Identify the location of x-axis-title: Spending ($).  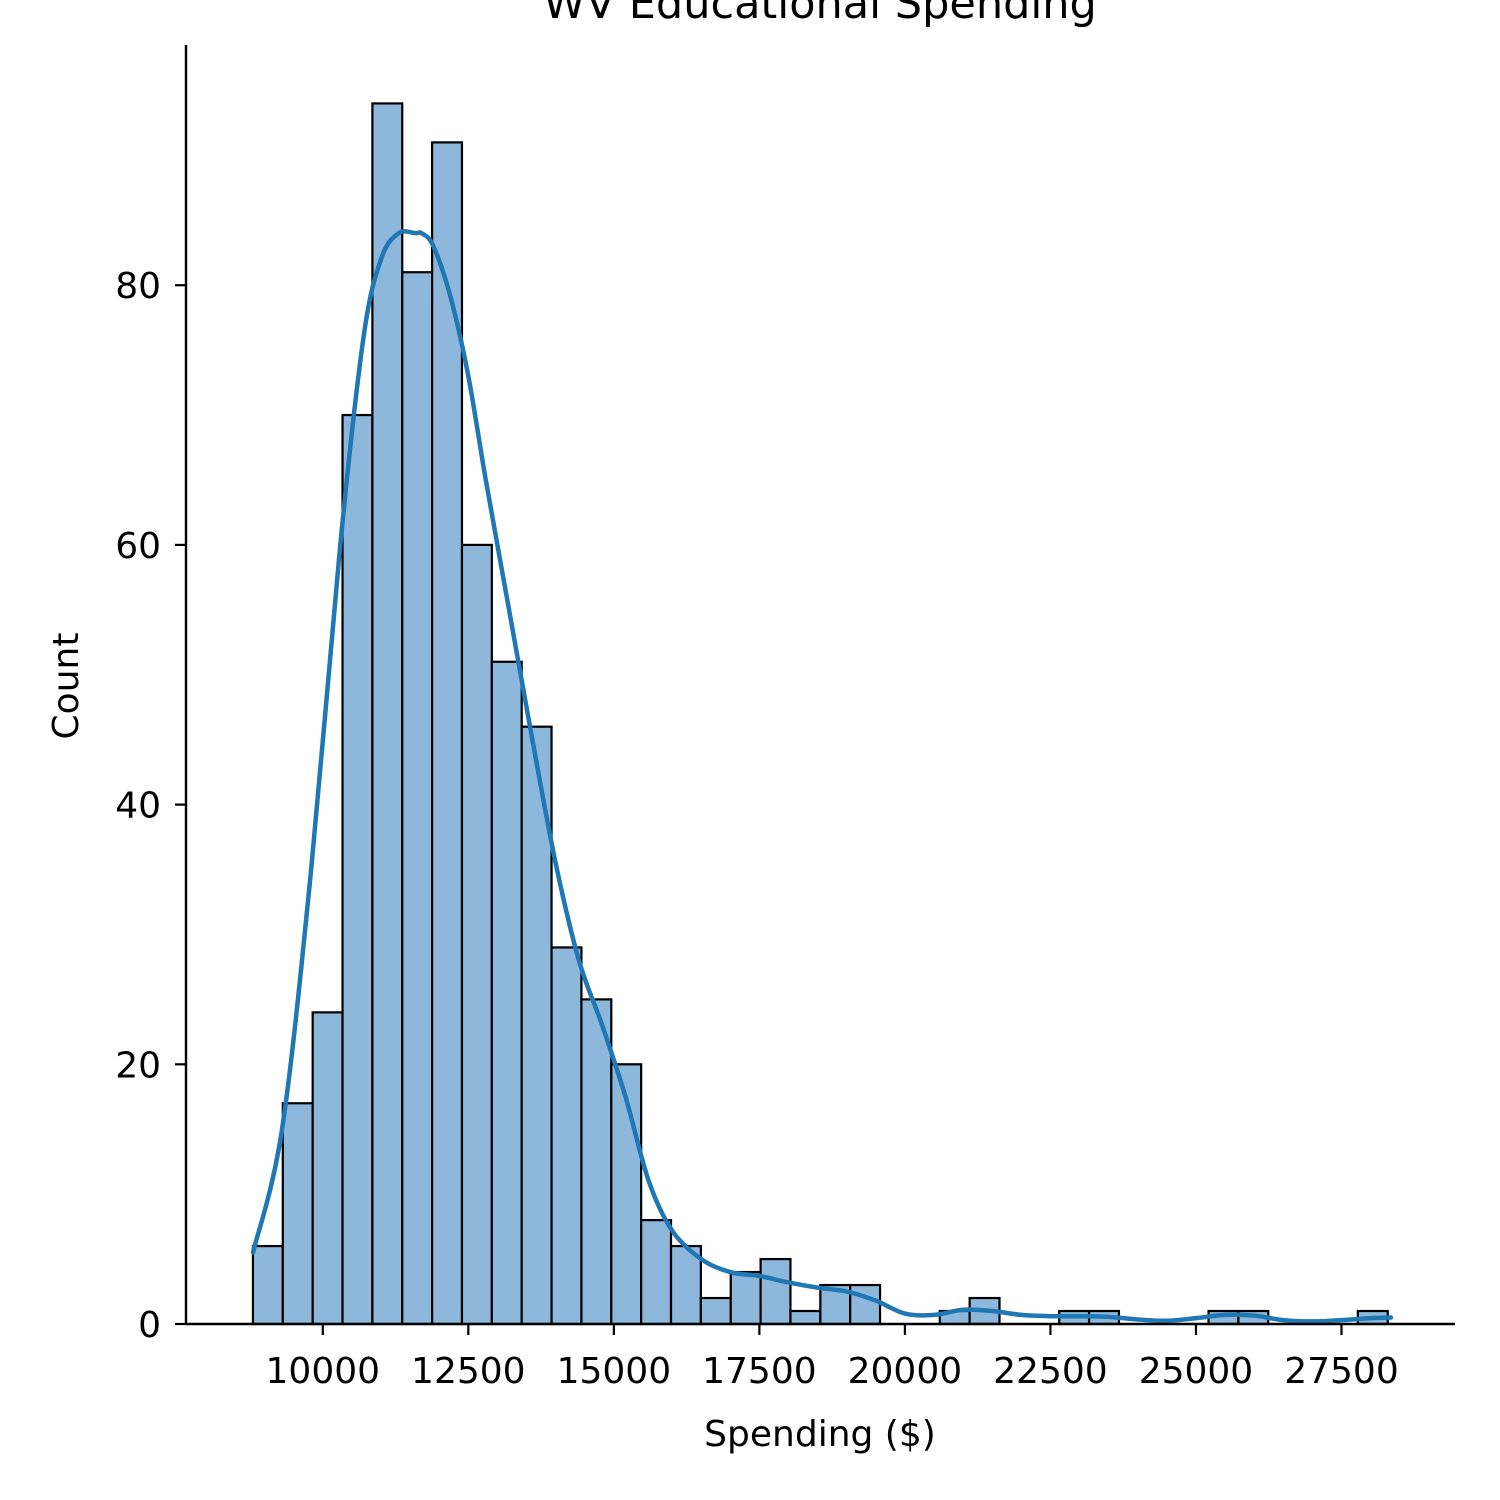
(820, 1434).